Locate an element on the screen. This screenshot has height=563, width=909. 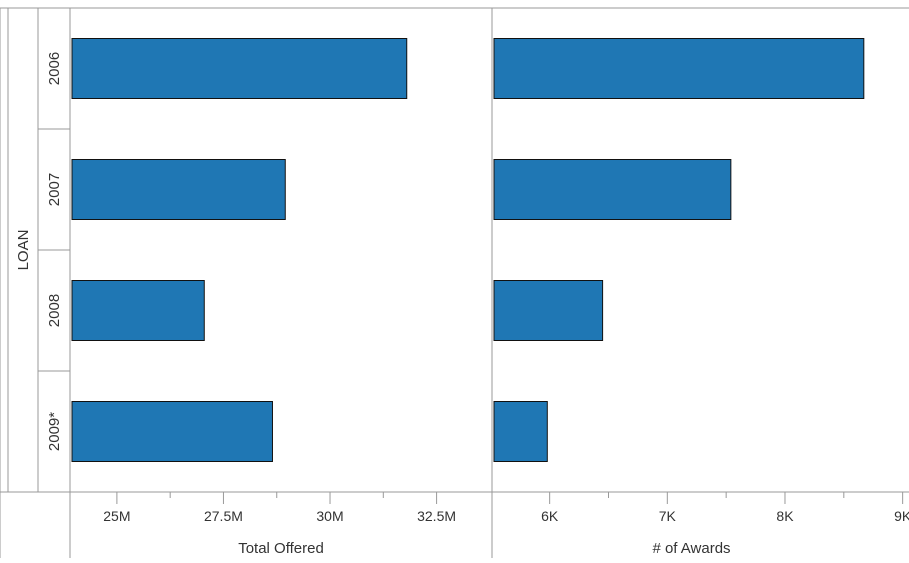
bar-num-awards-2008 is located at coordinates (548, 310).